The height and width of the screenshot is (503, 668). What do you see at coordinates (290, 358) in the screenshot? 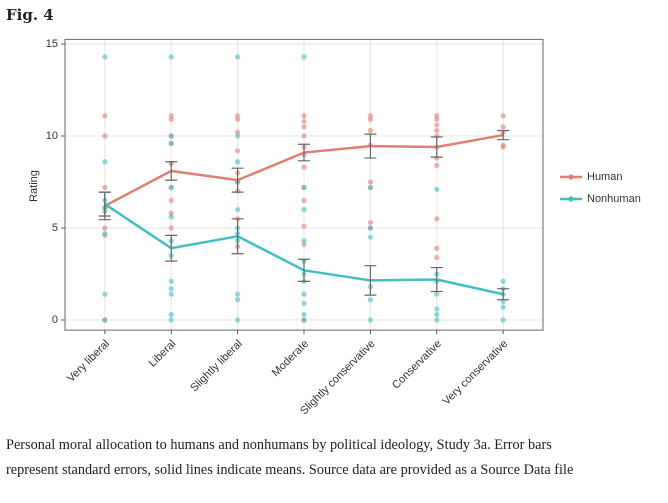
I see `x-tick-label: Moderate` at bounding box center [290, 358].